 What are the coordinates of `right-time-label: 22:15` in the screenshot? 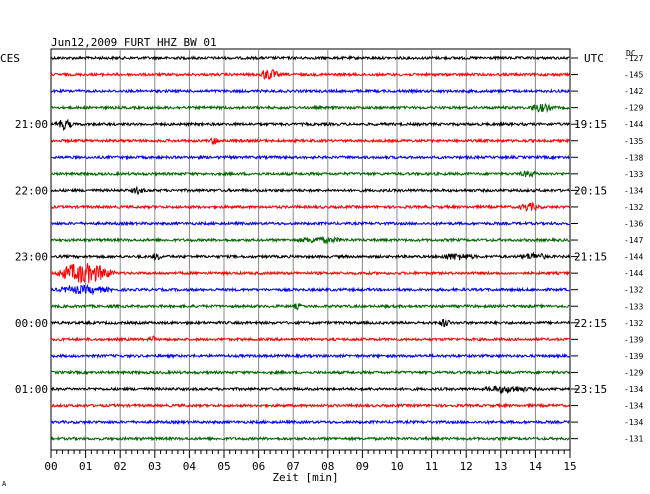 It's located at (590, 323).